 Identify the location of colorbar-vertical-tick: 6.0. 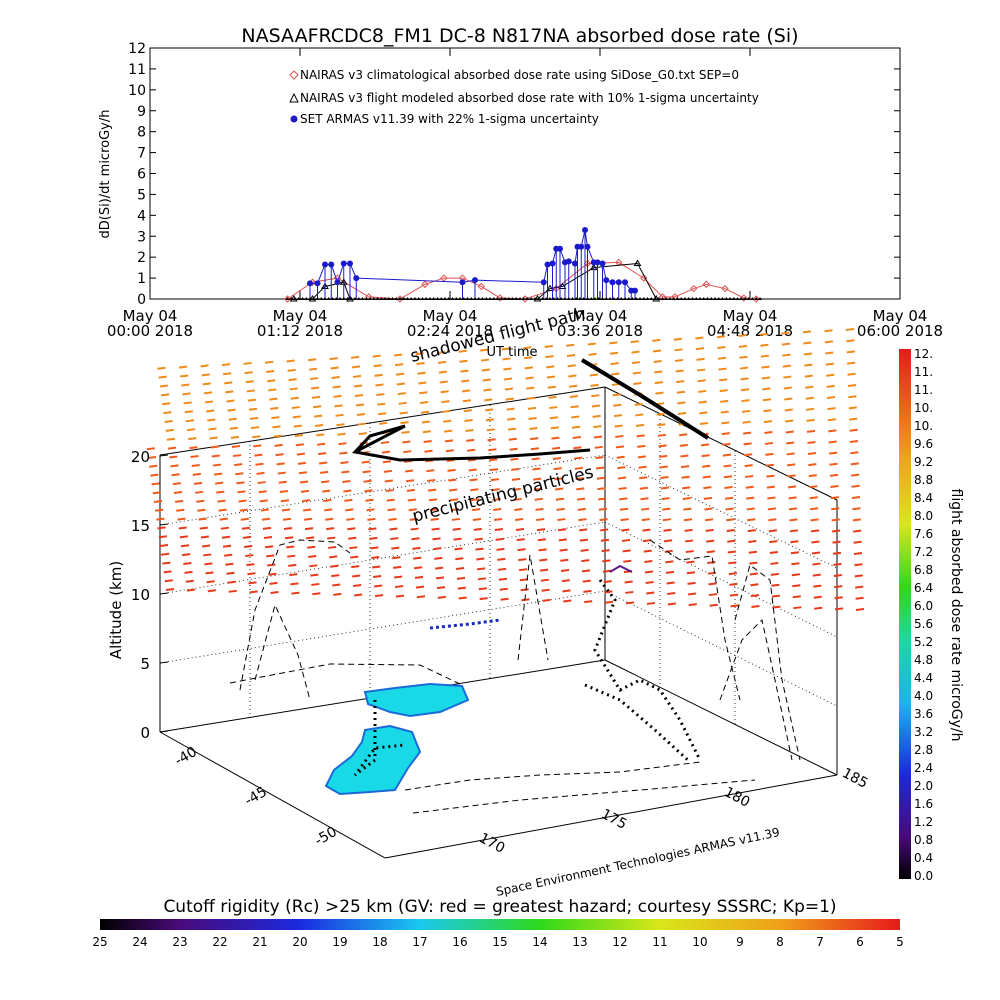
(923, 606).